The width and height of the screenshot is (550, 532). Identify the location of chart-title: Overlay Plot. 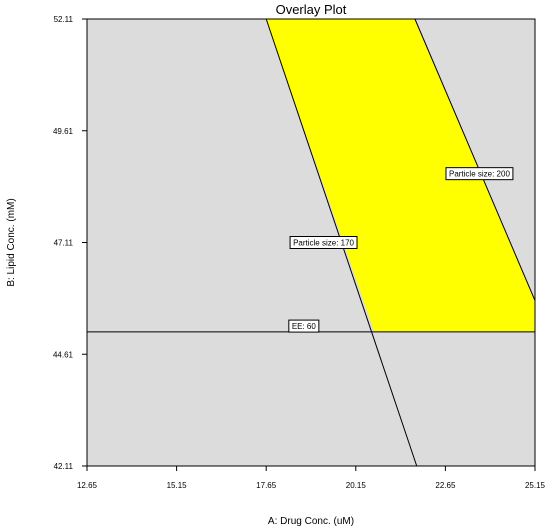
(311, 9).